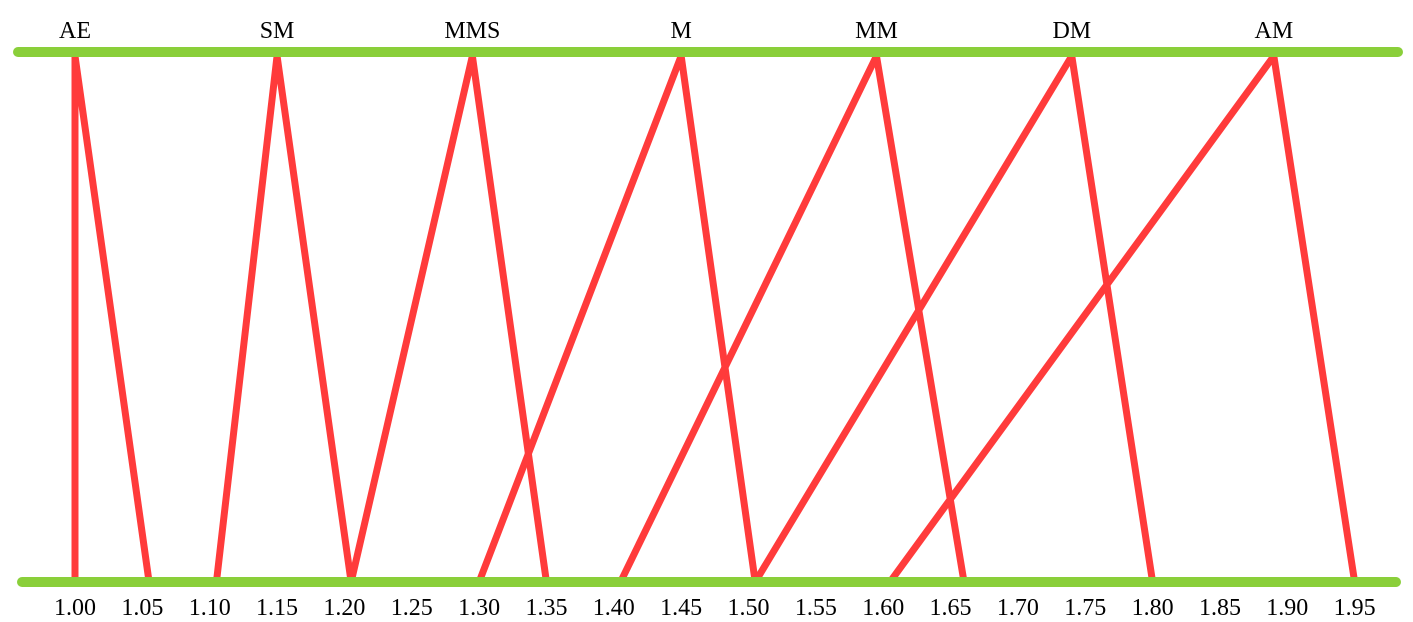 The height and width of the screenshot is (622, 1413). Describe the element at coordinates (951, 608) in the screenshot. I see `scale-label: 1.65` at that location.